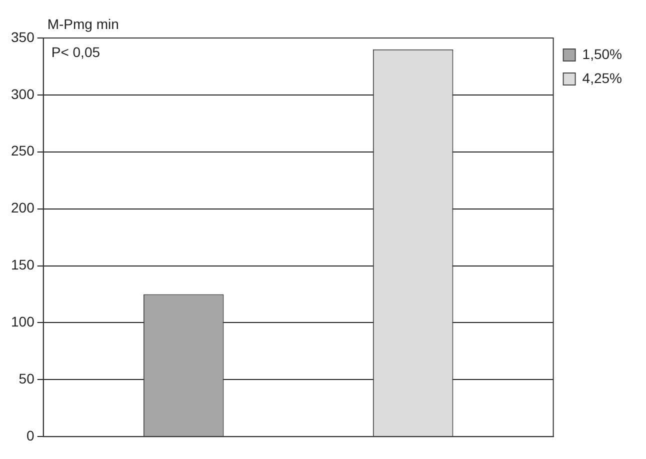 Image resolution: width=646 pixels, height=459 pixels. What do you see at coordinates (602, 78) in the screenshot?
I see `legend-label: 4,25%` at bounding box center [602, 78].